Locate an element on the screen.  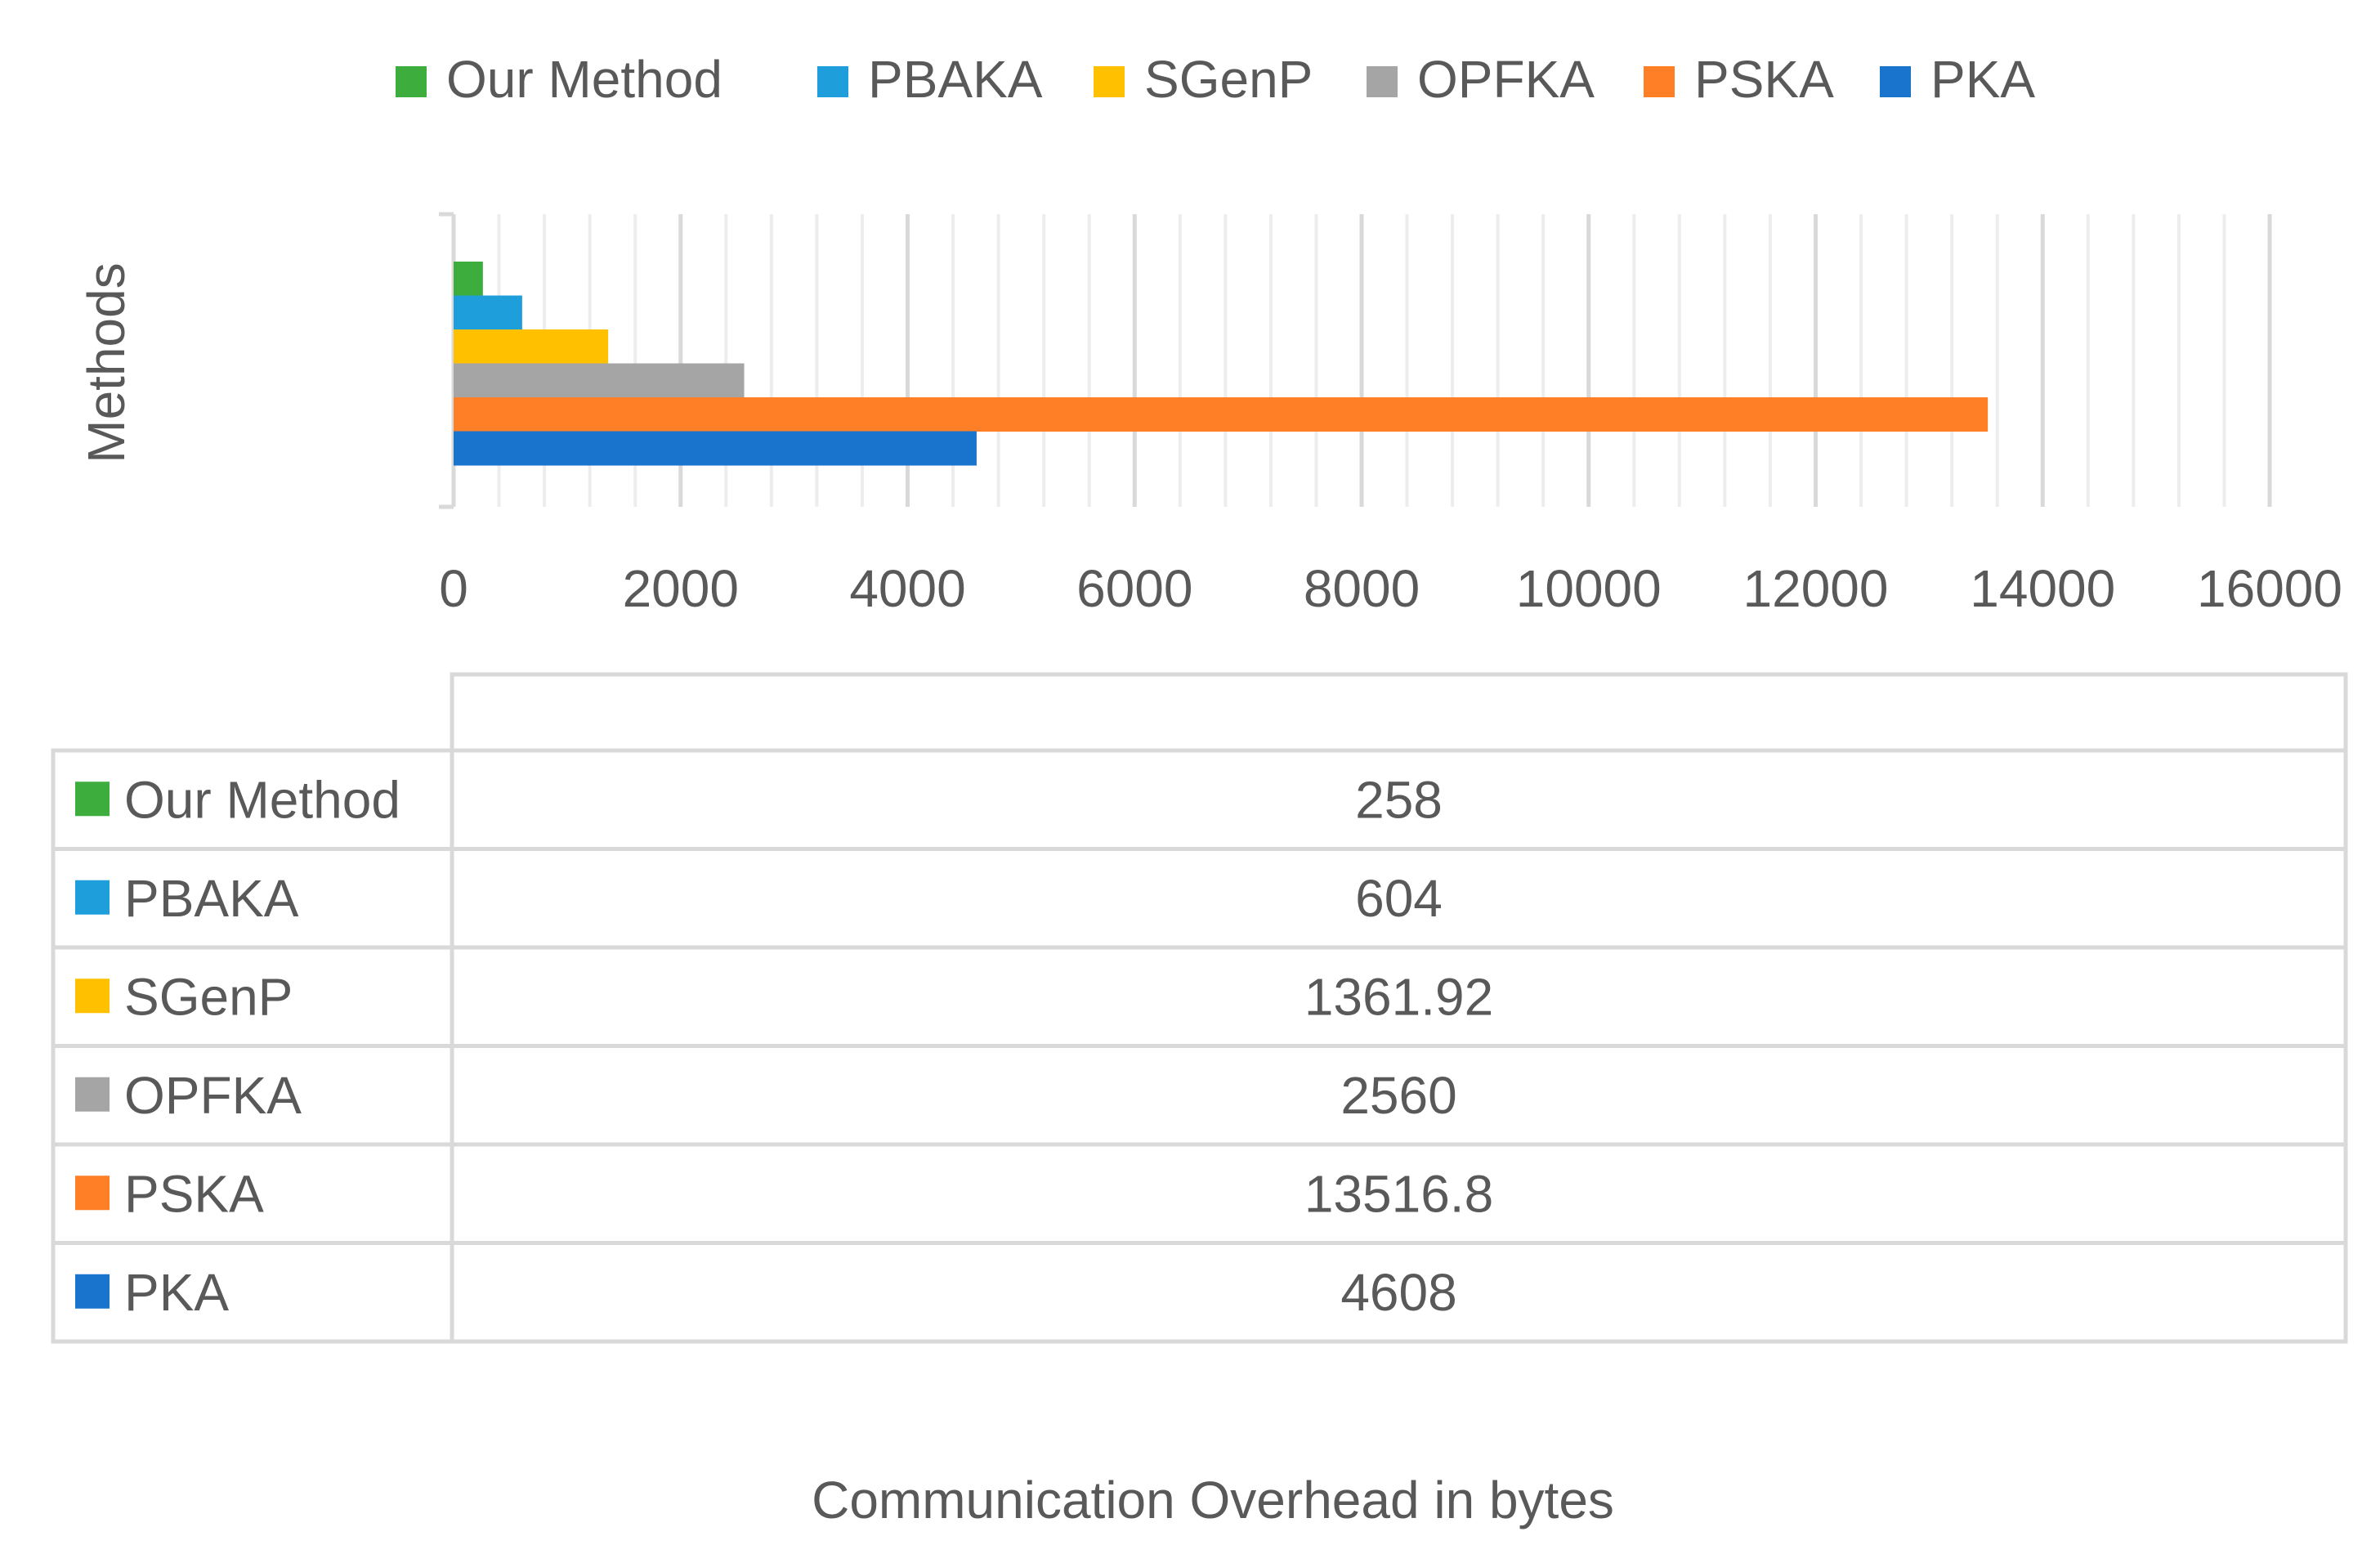
table-value: 604 is located at coordinates (1399, 898).